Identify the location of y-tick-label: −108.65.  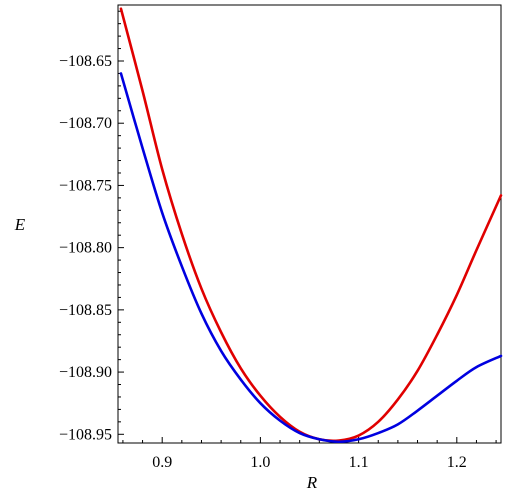
(85, 61).